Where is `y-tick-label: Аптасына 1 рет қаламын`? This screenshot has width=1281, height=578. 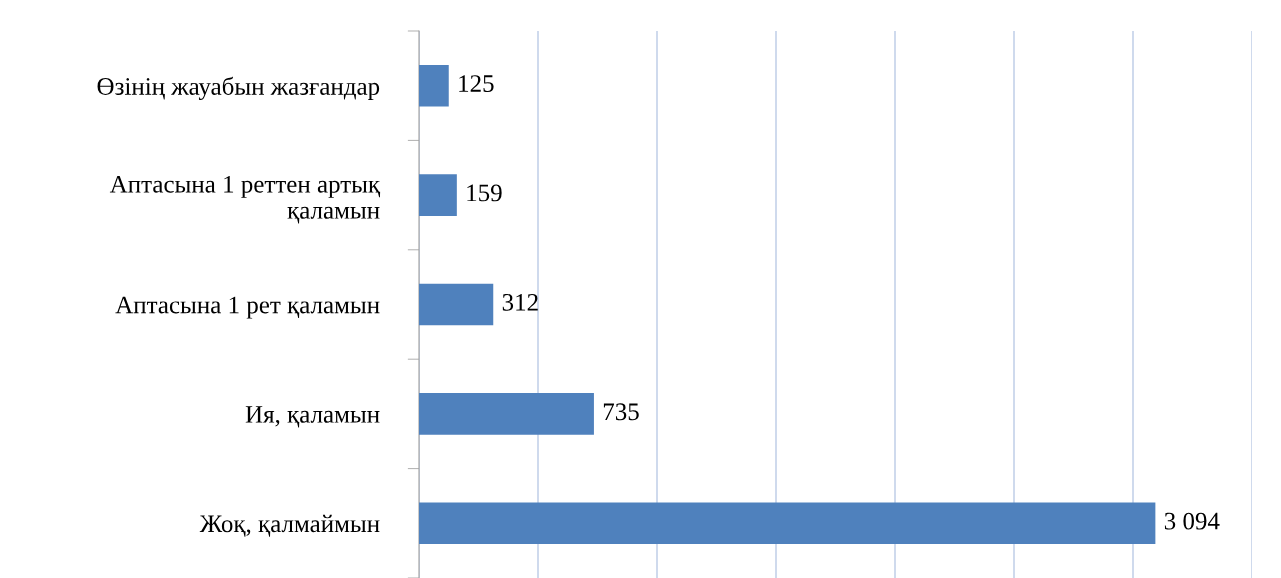
y-tick-label: Аптасына 1 рет қаламын is located at coordinates (247, 307).